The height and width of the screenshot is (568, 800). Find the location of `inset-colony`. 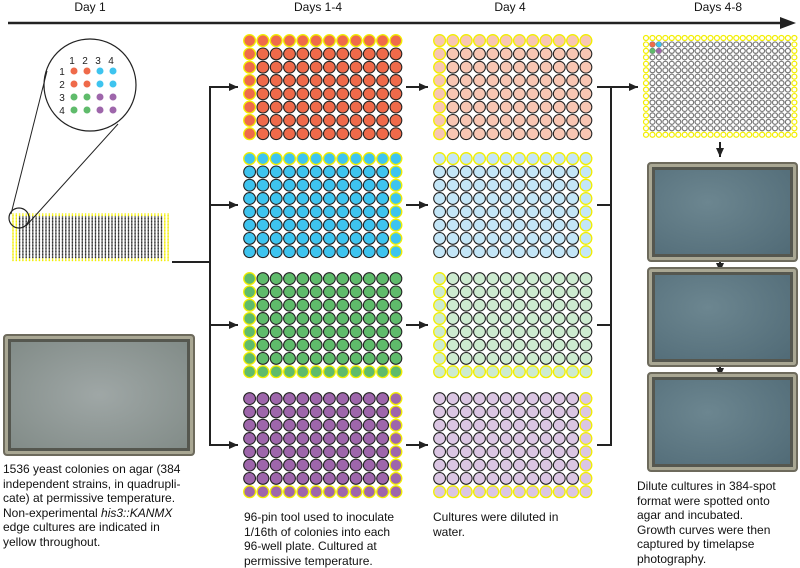

inset-colony is located at coordinates (100, 71).